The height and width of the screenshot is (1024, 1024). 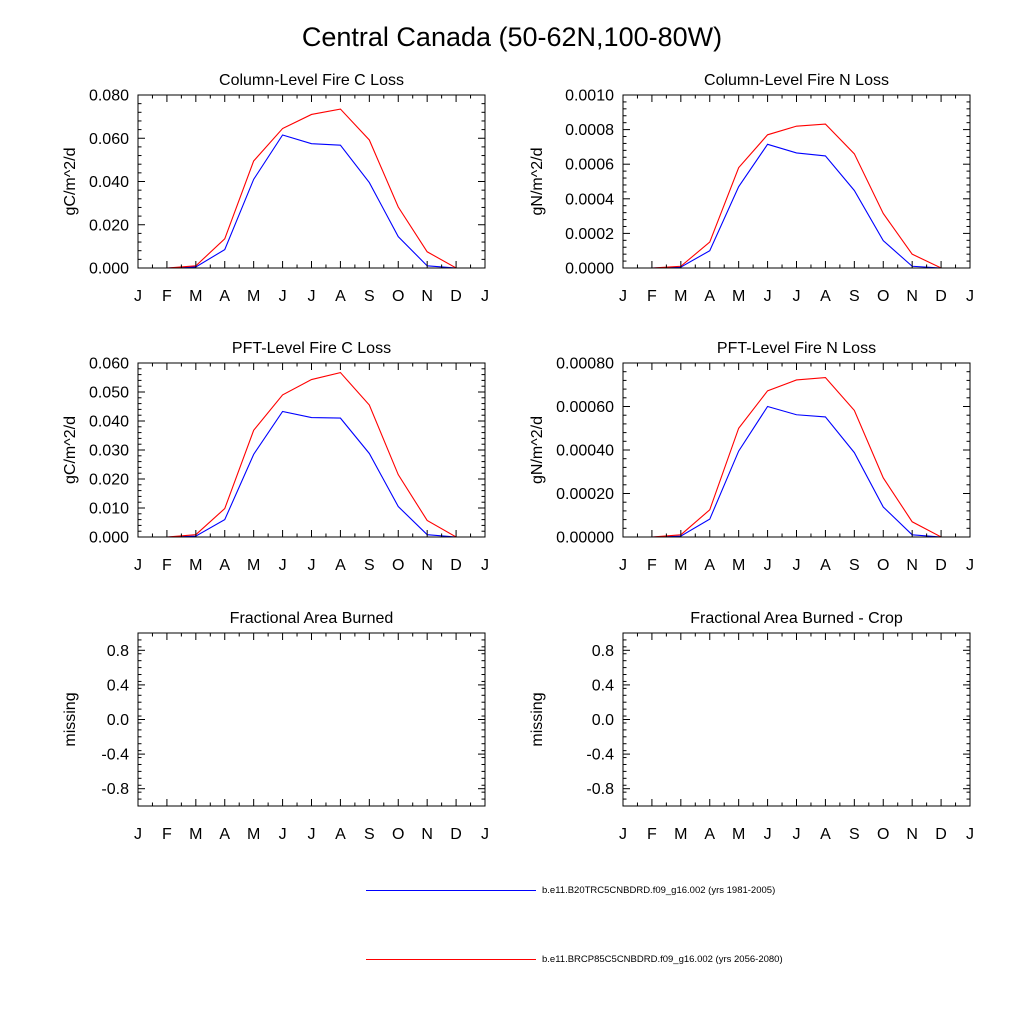 What do you see at coordinates (585, 364) in the screenshot?
I see `y-tick-label: 0.00080` at bounding box center [585, 364].